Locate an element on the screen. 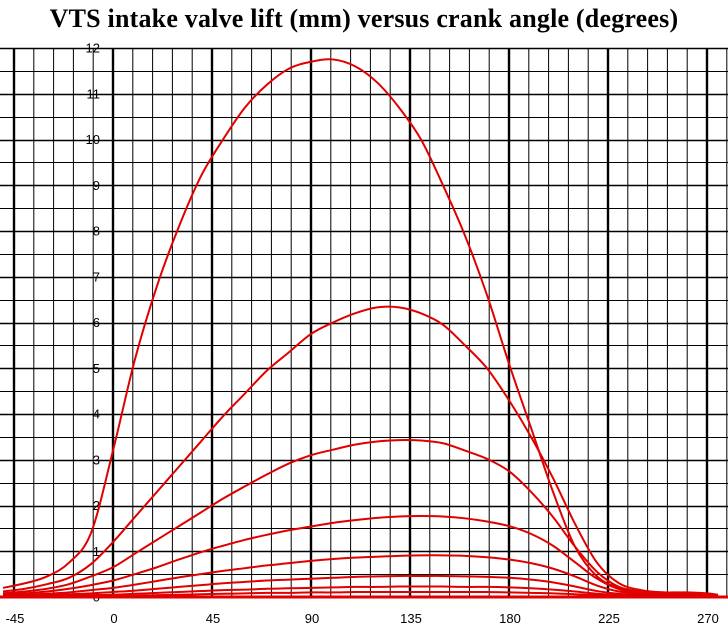 The height and width of the screenshot is (633, 728). y-tick-label: 2 is located at coordinates (96, 505).